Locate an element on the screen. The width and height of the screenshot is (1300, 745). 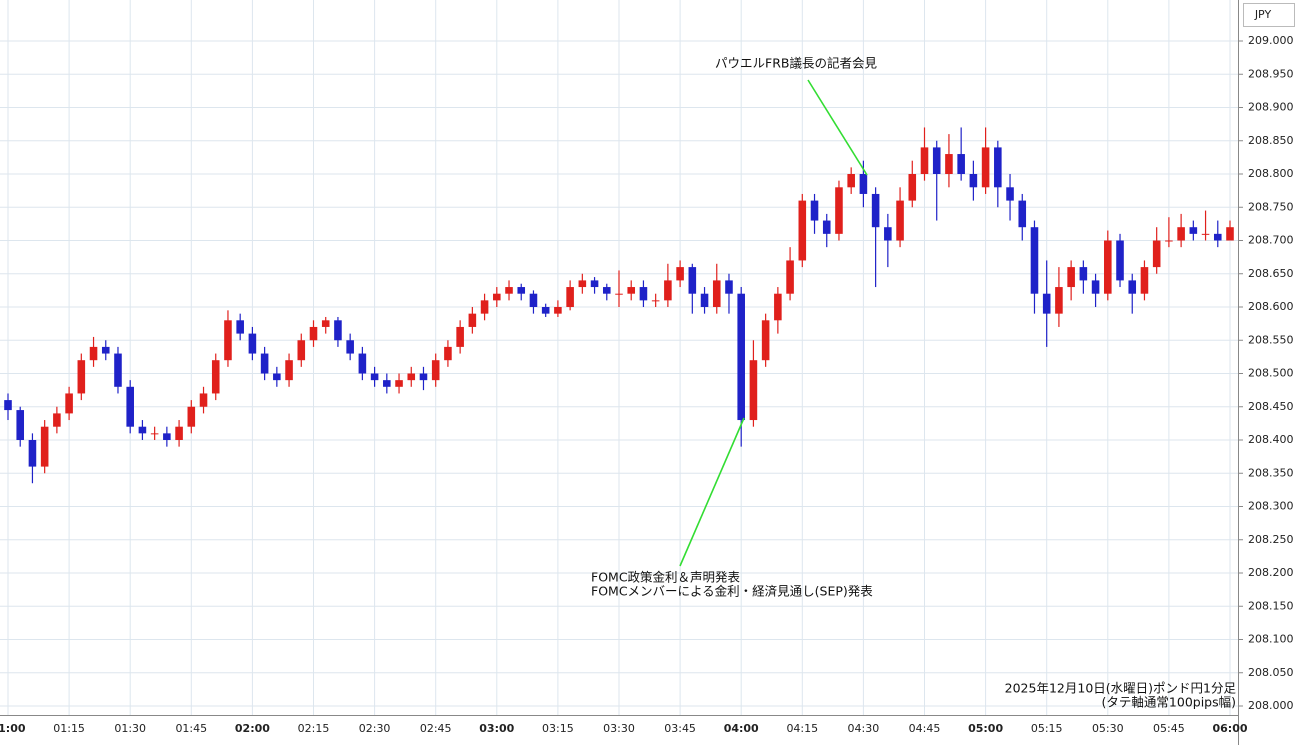
y-tick-label: 208.550 is located at coordinates (1271, 339).